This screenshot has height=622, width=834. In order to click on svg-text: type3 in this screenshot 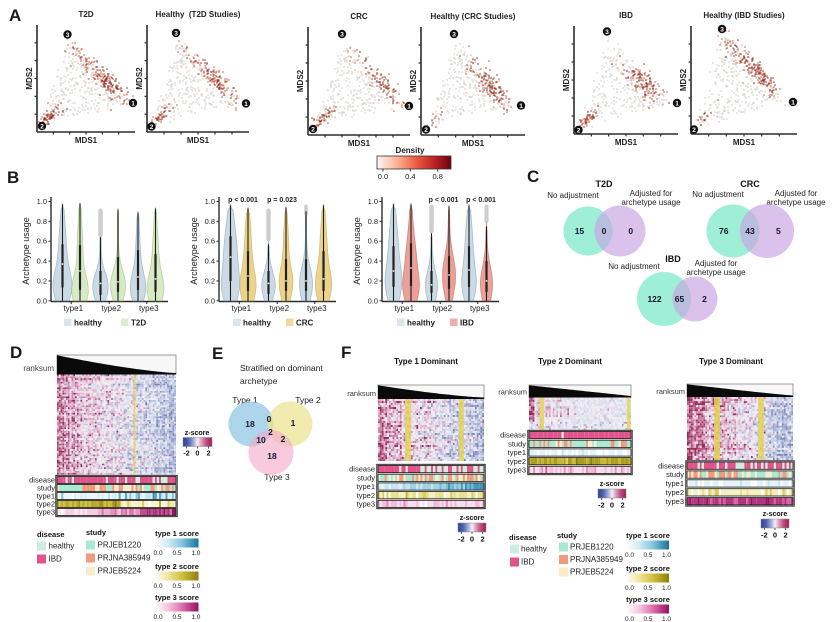, I will do `click(366, 504)`.